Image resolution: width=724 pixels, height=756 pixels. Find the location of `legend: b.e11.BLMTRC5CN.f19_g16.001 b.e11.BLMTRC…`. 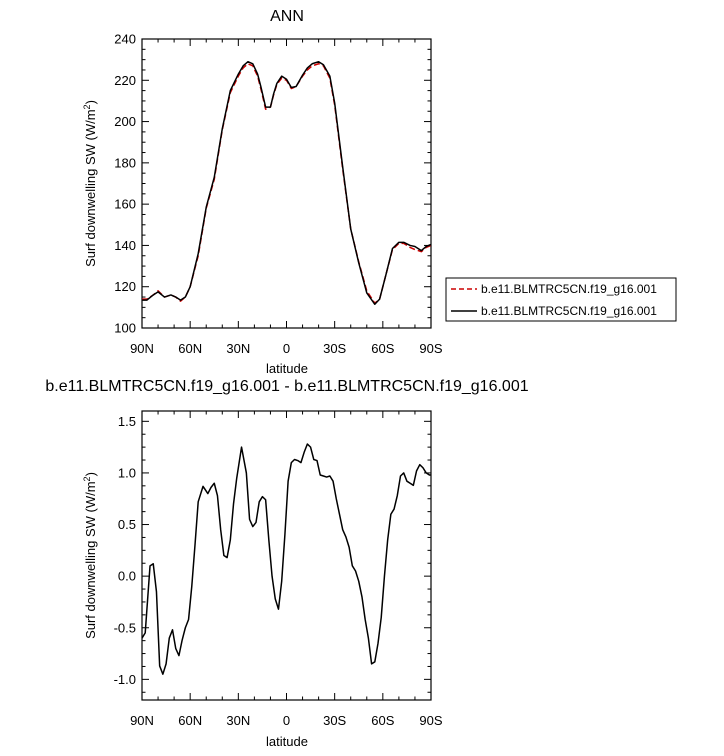

legend: b.e11.BLMTRC5CN.f19_g16.001 b.e11.BLMTRC… is located at coordinates (561, 299).